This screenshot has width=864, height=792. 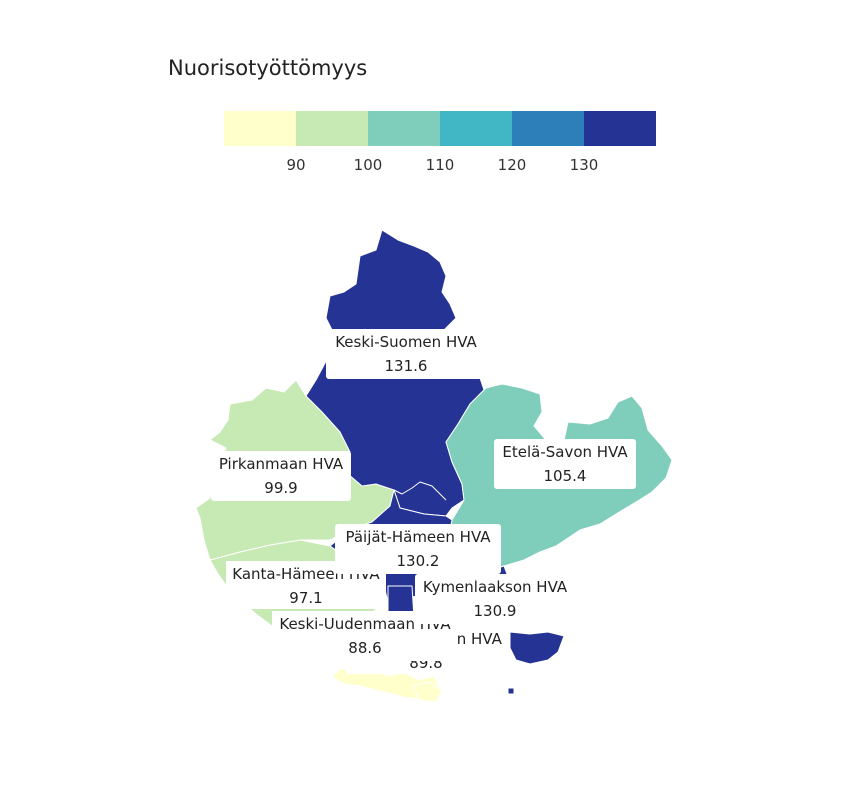 What do you see at coordinates (364, 648) in the screenshot?
I see `region-value: 88.6` at bounding box center [364, 648].